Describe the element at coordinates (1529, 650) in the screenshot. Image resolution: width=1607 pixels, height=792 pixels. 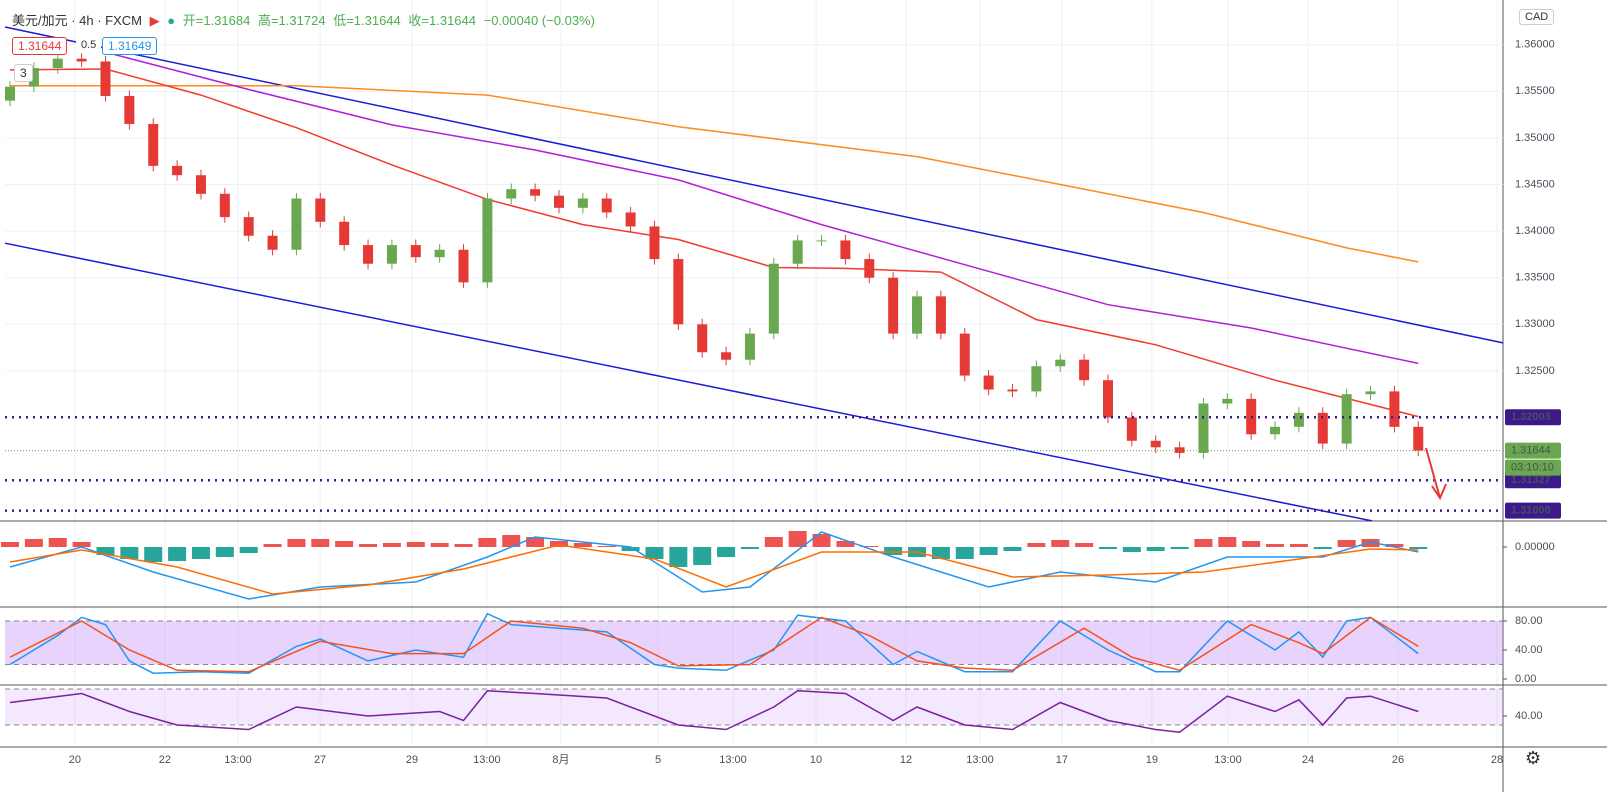
I see `y-tick-label: 40.00` at that location.